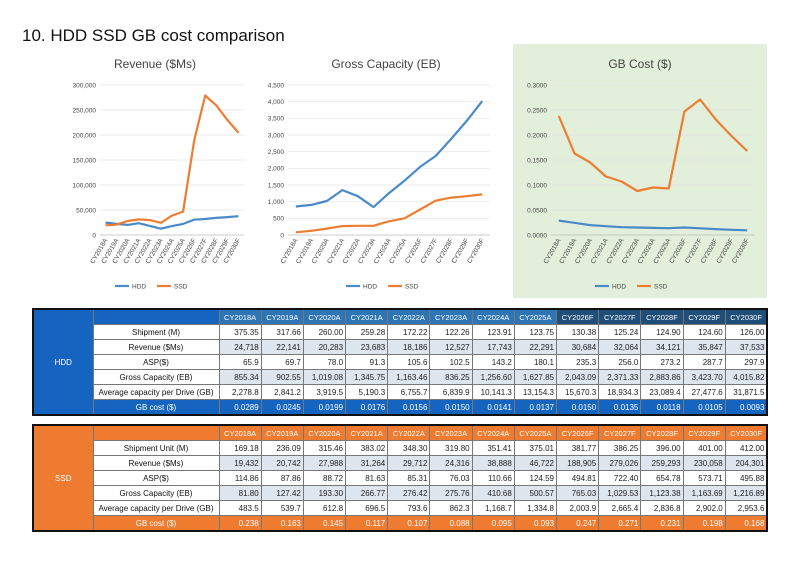 This screenshot has height=561, width=800. I want to click on row-label: ASP($), so click(156, 478).